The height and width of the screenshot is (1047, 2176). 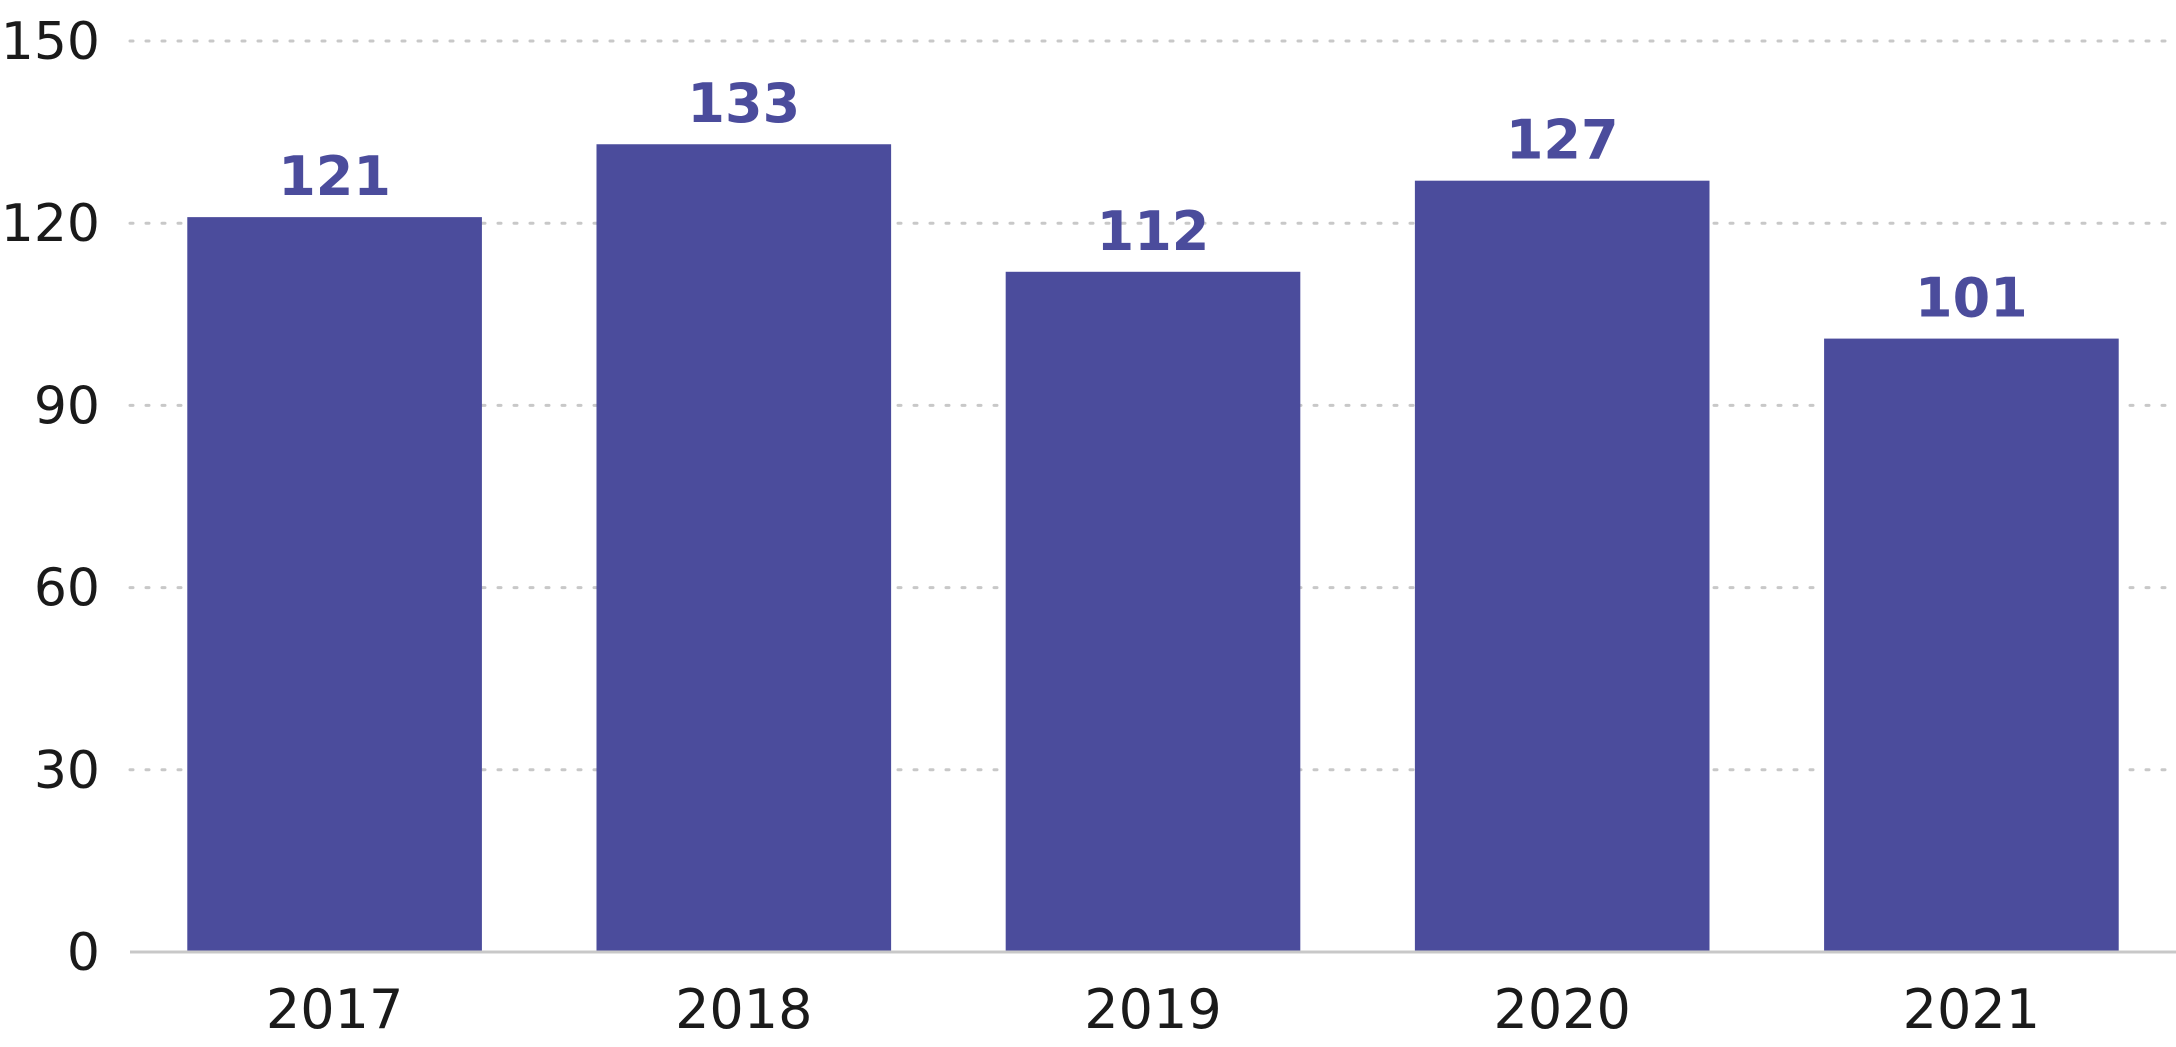 What do you see at coordinates (1562, 140) in the screenshot?
I see `value-label: 127` at bounding box center [1562, 140].